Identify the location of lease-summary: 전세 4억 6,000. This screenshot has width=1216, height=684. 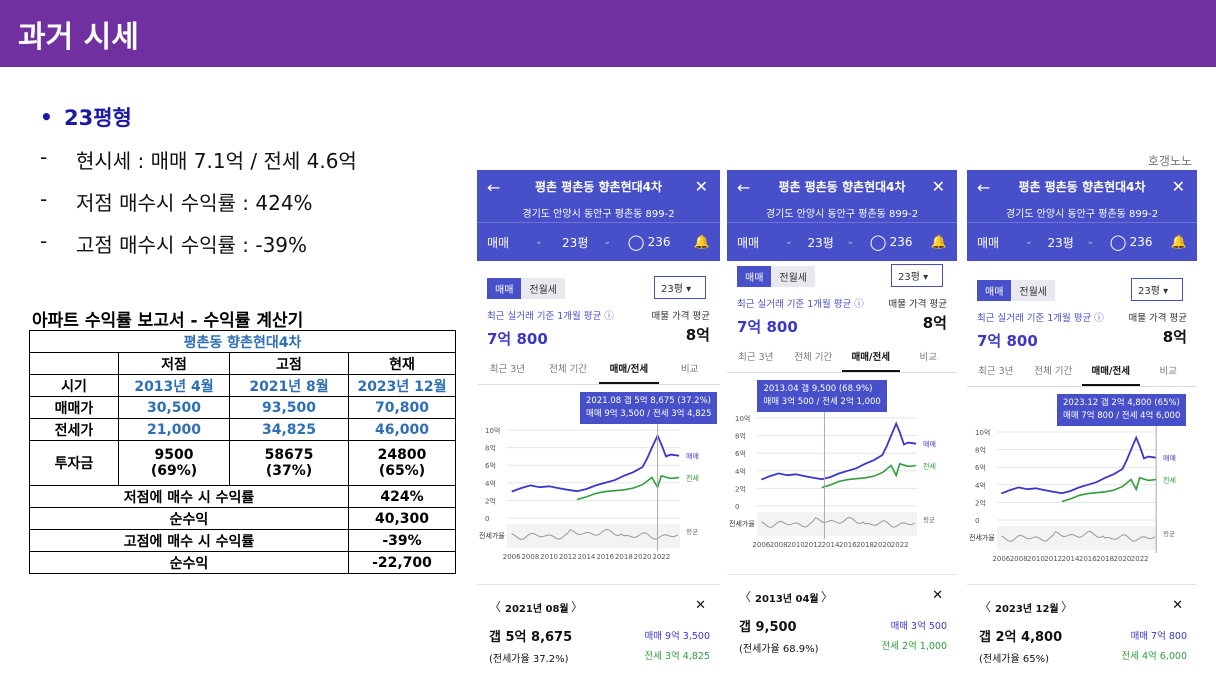
(1154, 656).